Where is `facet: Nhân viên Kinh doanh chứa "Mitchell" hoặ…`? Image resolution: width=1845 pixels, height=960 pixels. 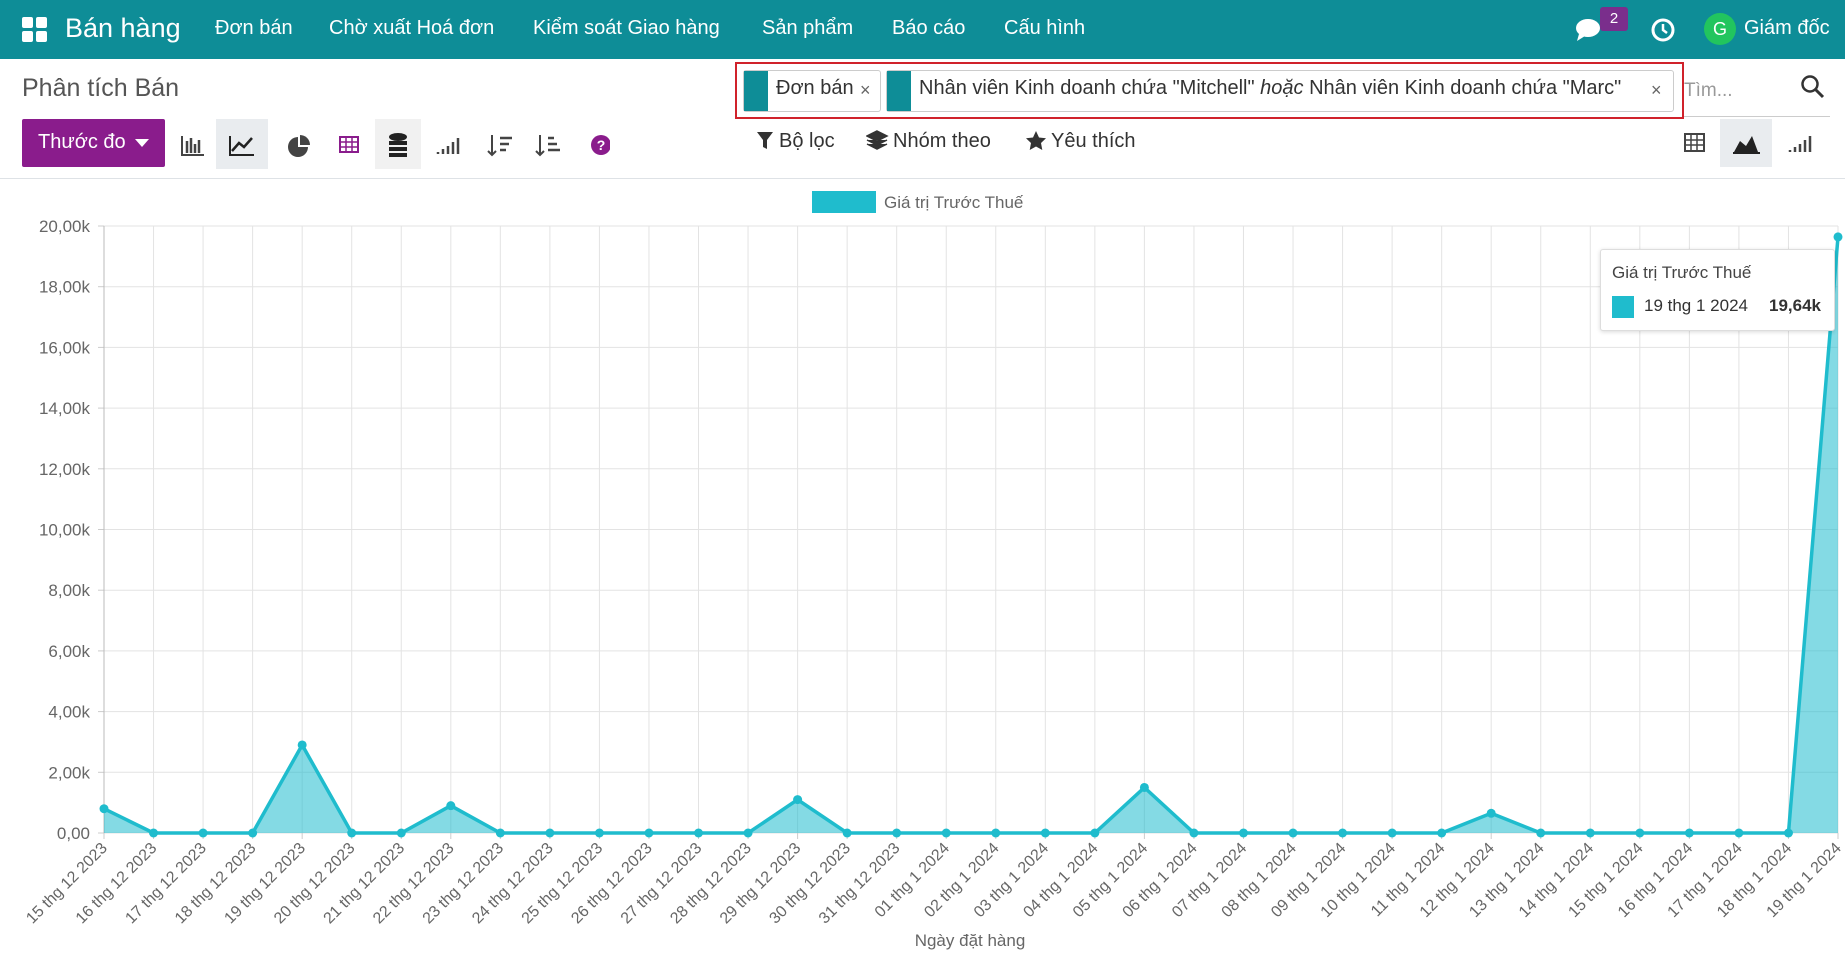 facet: Nhân viên Kinh doanh chứa "Mitchell" hoặ… is located at coordinates (1280, 91).